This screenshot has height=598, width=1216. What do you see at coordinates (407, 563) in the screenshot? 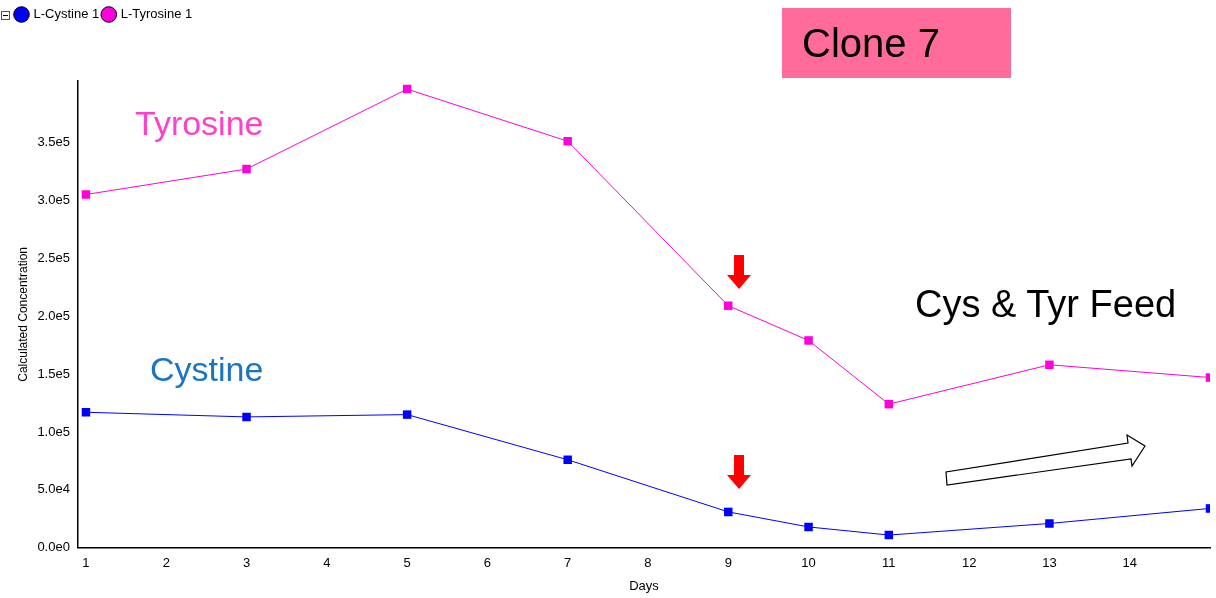
I see `x-tick-label: 5` at bounding box center [407, 563].